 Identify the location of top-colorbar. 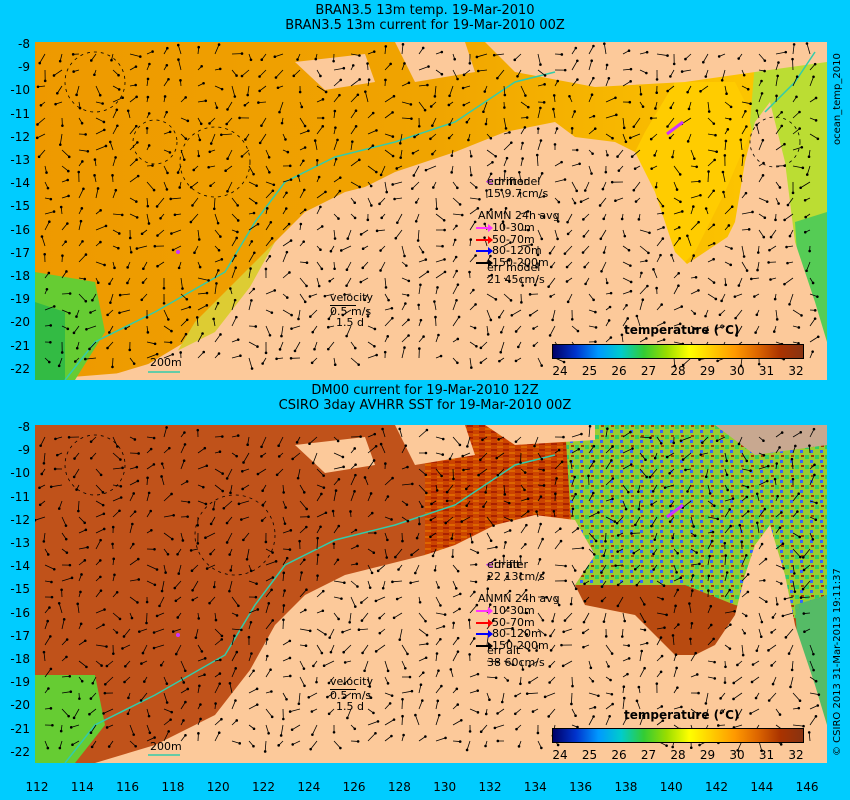
(678, 351).